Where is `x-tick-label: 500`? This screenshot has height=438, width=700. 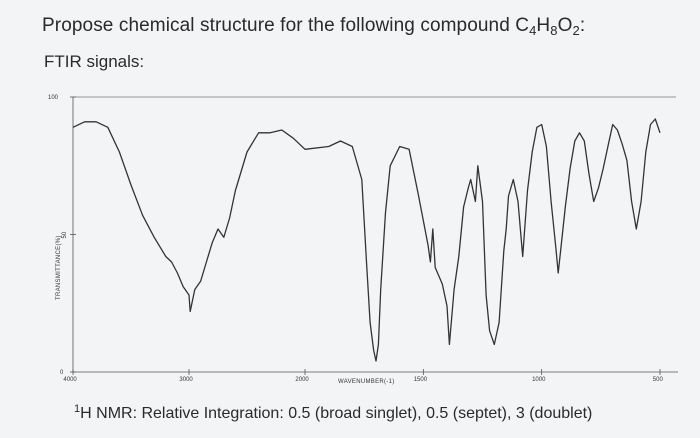 x-tick-label: 500 is located at coordinates (658, 380).